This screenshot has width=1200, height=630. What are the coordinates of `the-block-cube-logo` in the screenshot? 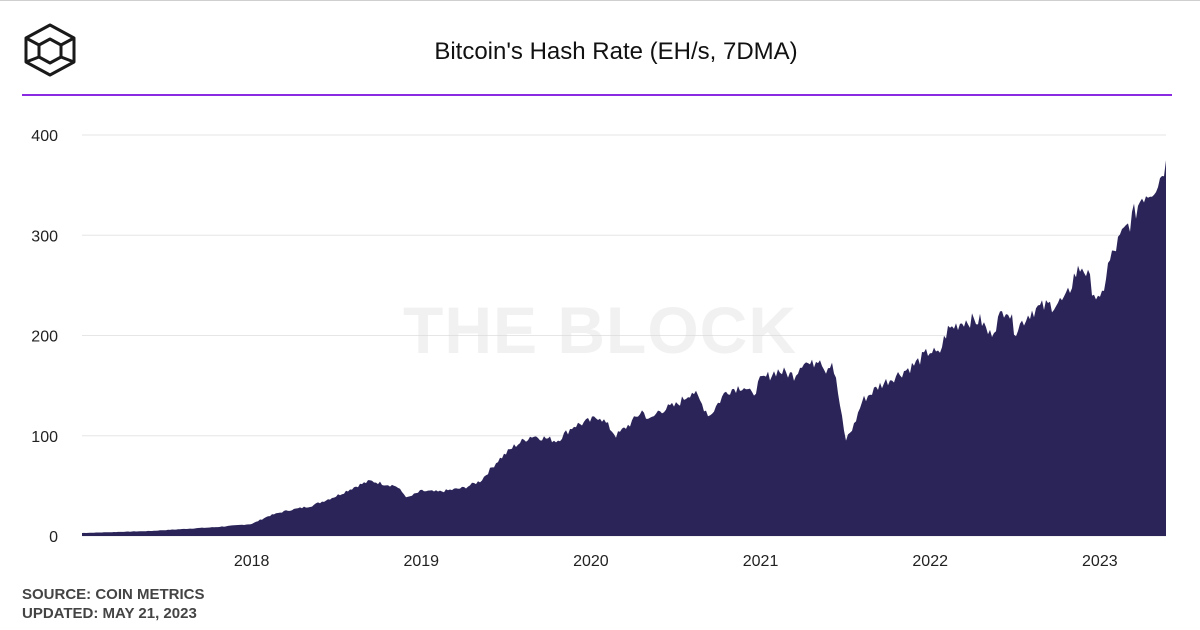 It's located at (50, 50).